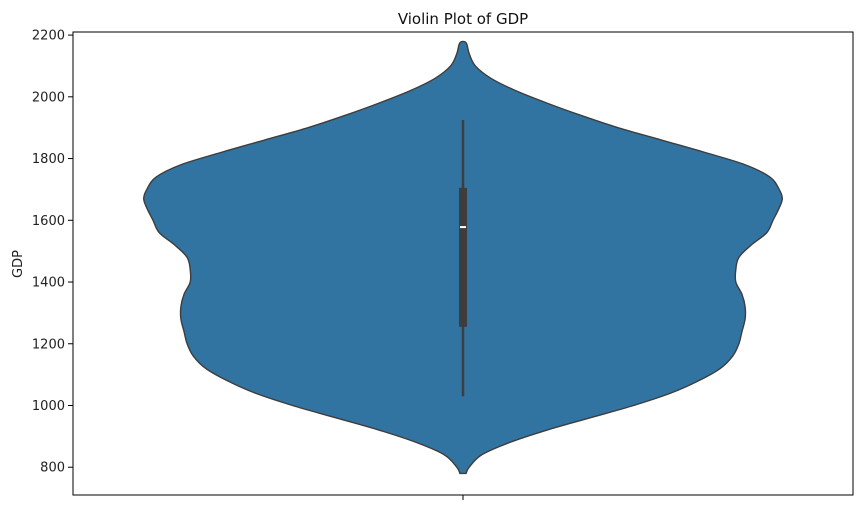  What do you see at coordinates (52, 468) in the screenshot?
I see `y-tick-label: 800` at bounding box center [52, 468].